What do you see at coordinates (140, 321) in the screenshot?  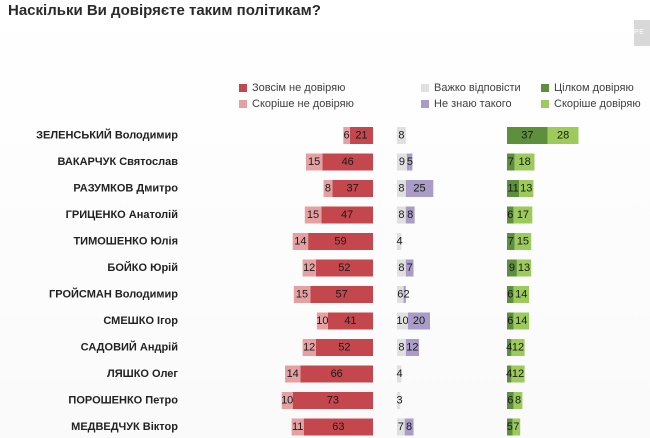 I see `category-label: СМЕШКО Ігор` at bounding box center [140, 321].